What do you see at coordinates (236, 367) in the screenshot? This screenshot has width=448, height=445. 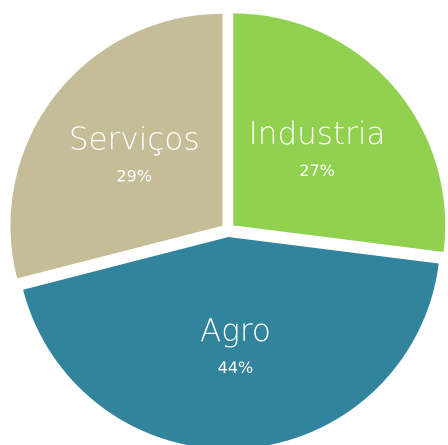 I see `slice-value-label: 44%` at bounding box center [236, 367].